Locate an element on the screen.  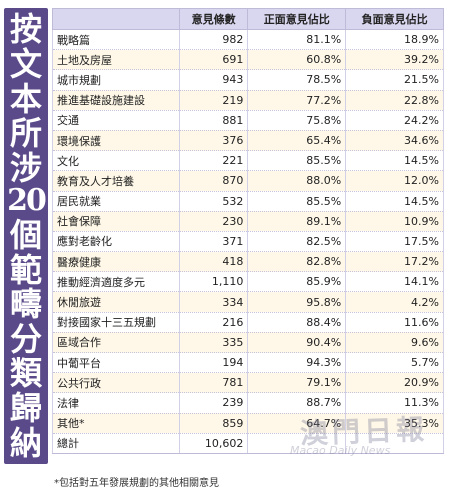
row-count: 943 is located at coordinates (213, 80).